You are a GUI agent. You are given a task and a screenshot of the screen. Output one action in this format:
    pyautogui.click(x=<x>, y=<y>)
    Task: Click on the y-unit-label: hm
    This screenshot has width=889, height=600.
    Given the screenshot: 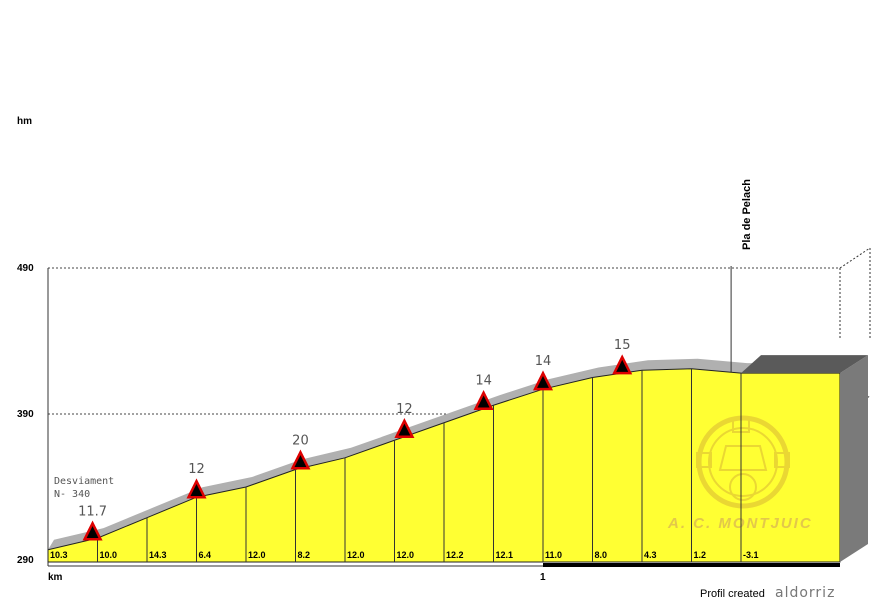 What is the action you would take?
    pyautogui.click(x=24, y=121)
    